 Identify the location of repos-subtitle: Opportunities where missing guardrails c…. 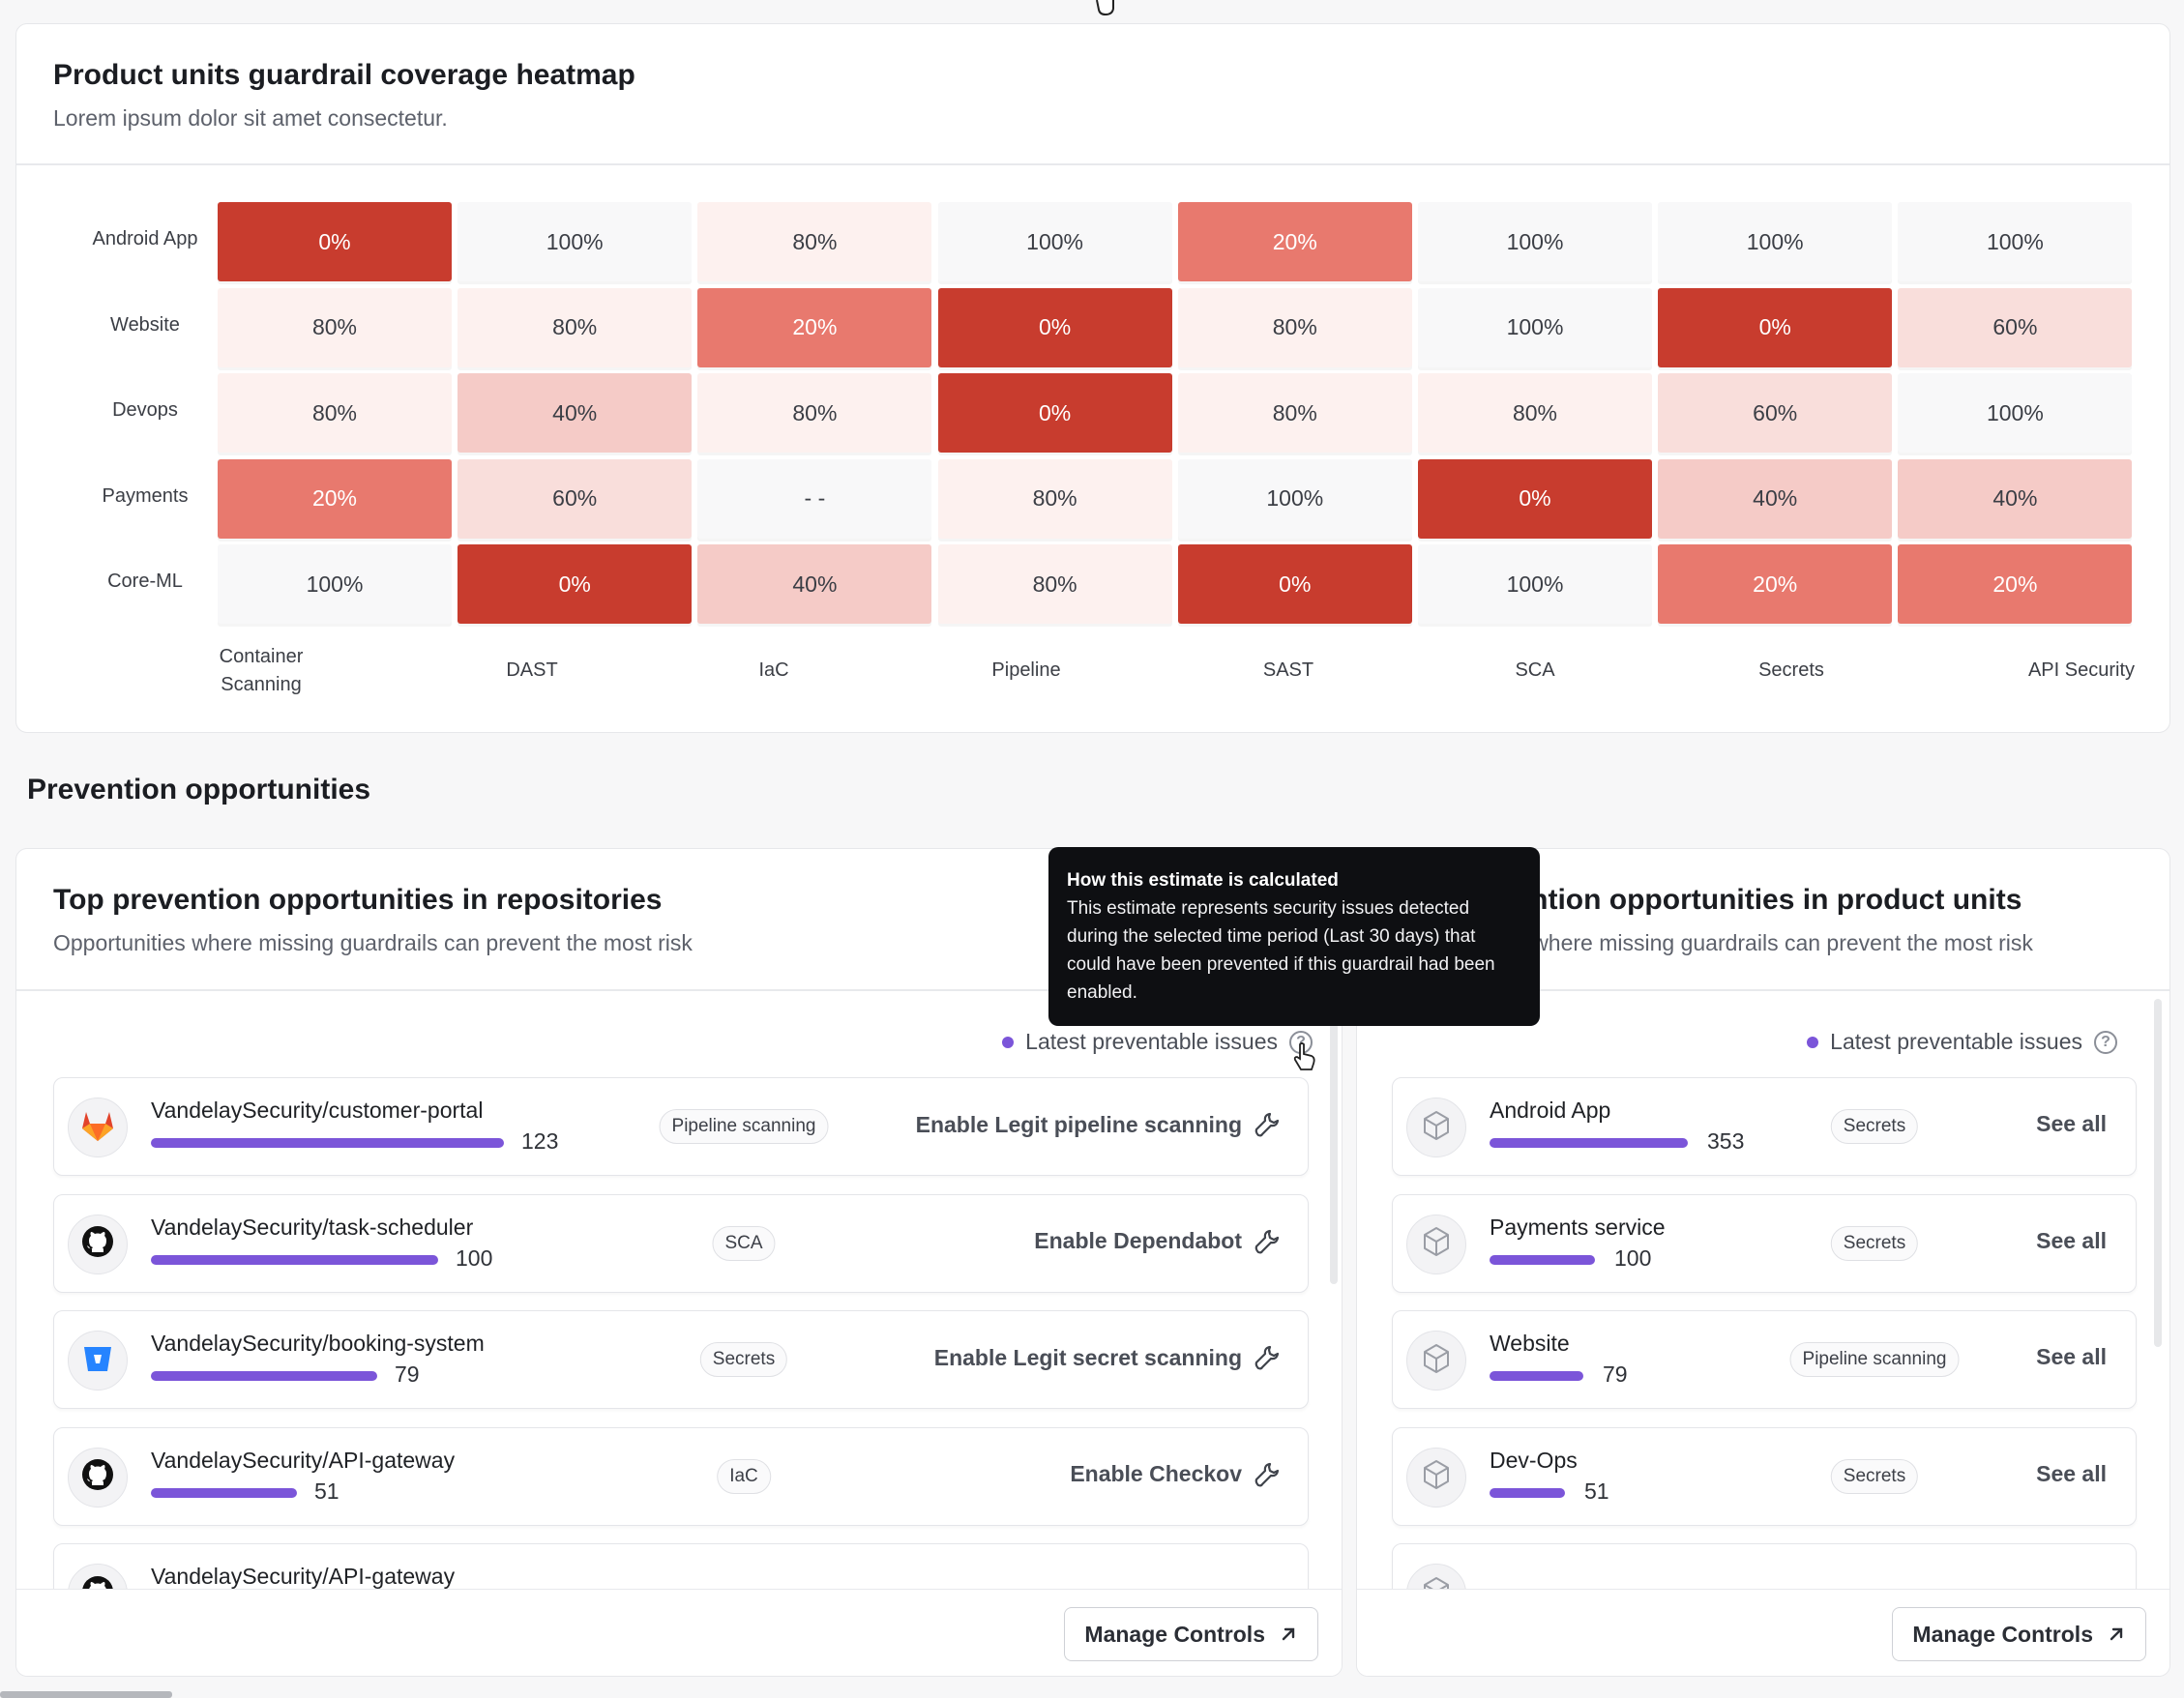
(373, 942).